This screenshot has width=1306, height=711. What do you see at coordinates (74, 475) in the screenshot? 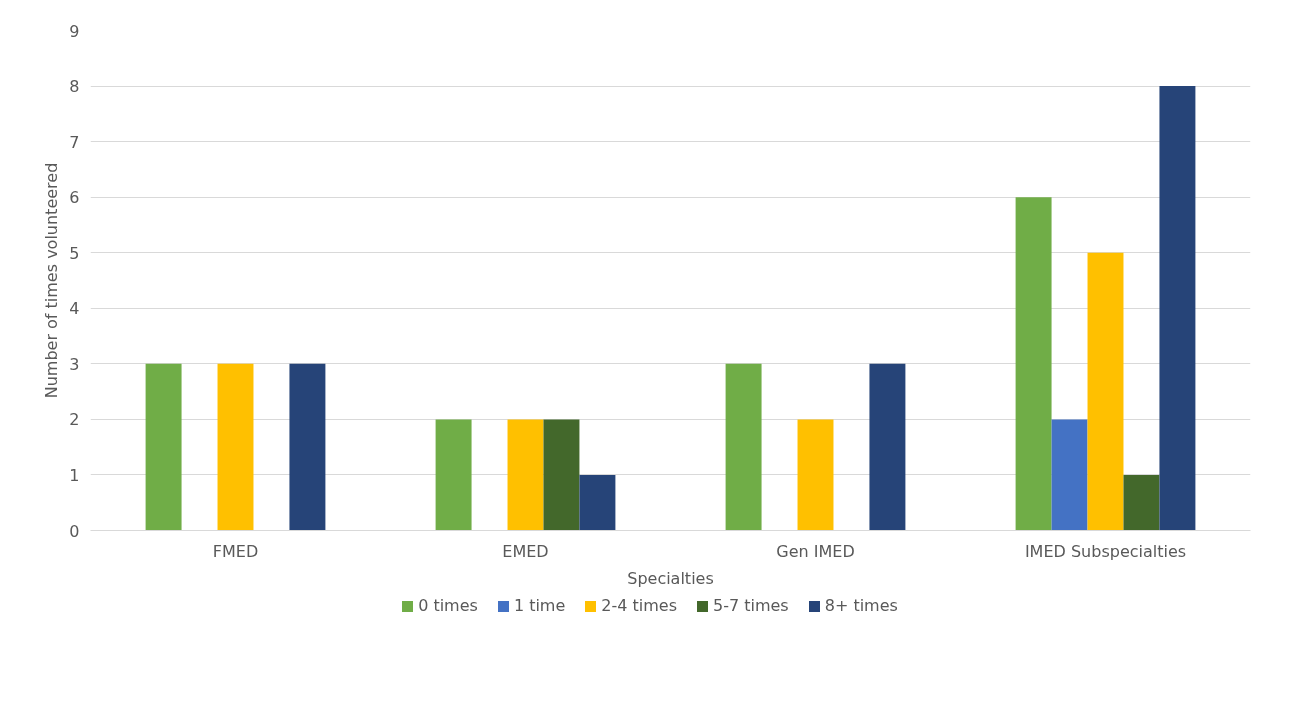
I see `y-tick-label: 1` at bounding box center [74, 475].